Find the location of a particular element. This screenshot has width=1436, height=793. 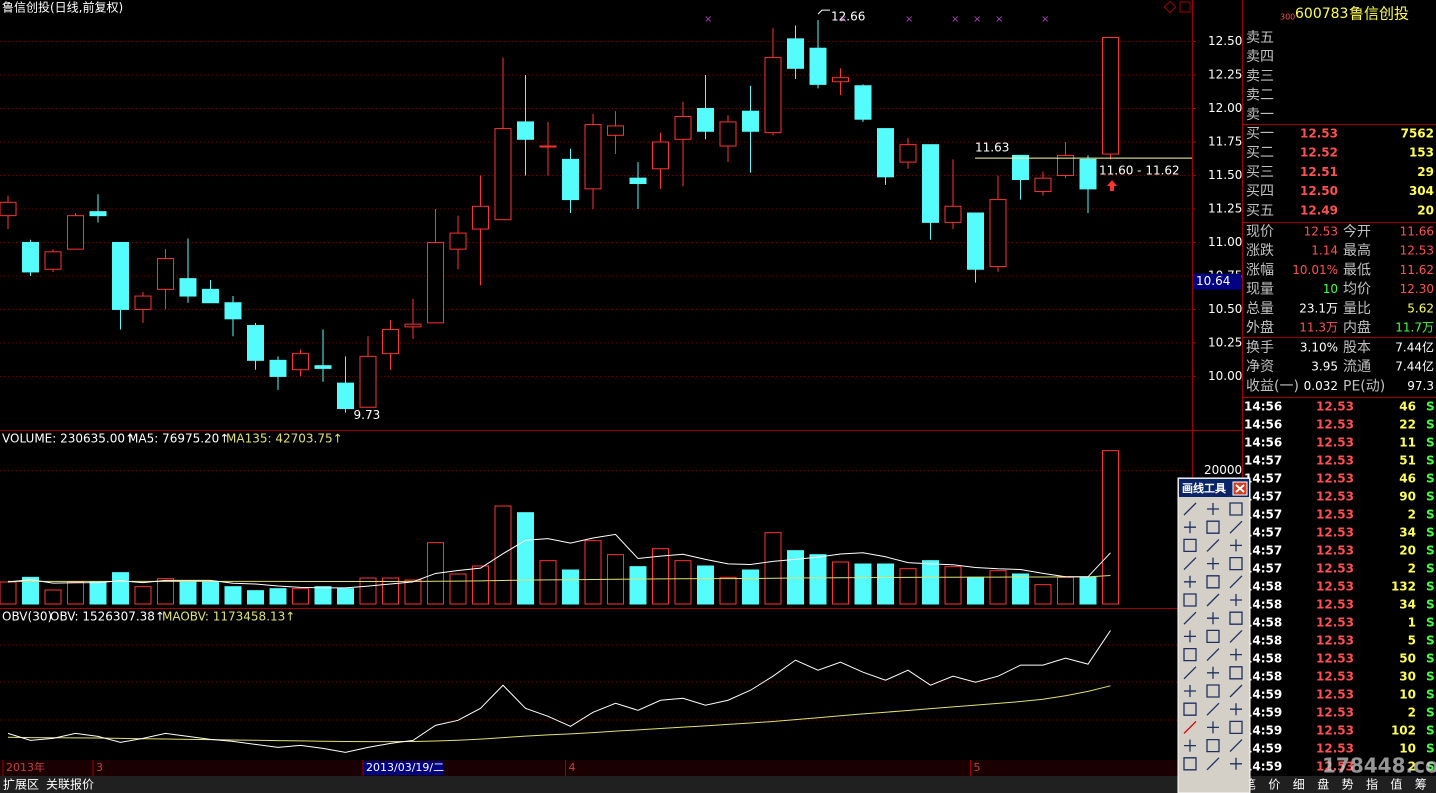

tick-volume: 90 is located at coordinates (1407, 497).